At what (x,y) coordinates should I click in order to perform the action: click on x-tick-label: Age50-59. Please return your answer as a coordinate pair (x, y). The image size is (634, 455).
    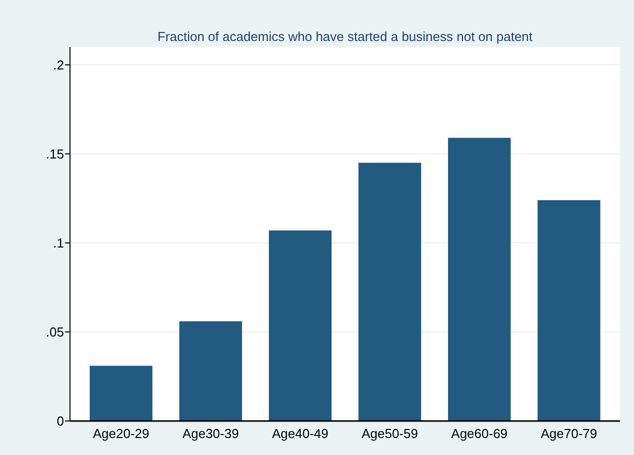
    Looking at the image, I should click on (390, 433).